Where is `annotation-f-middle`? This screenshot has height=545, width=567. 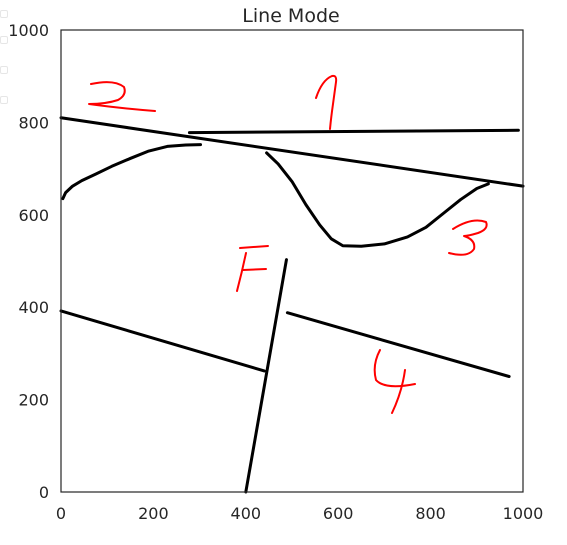
annotation-f-middle is located at coordinates (254, 269).